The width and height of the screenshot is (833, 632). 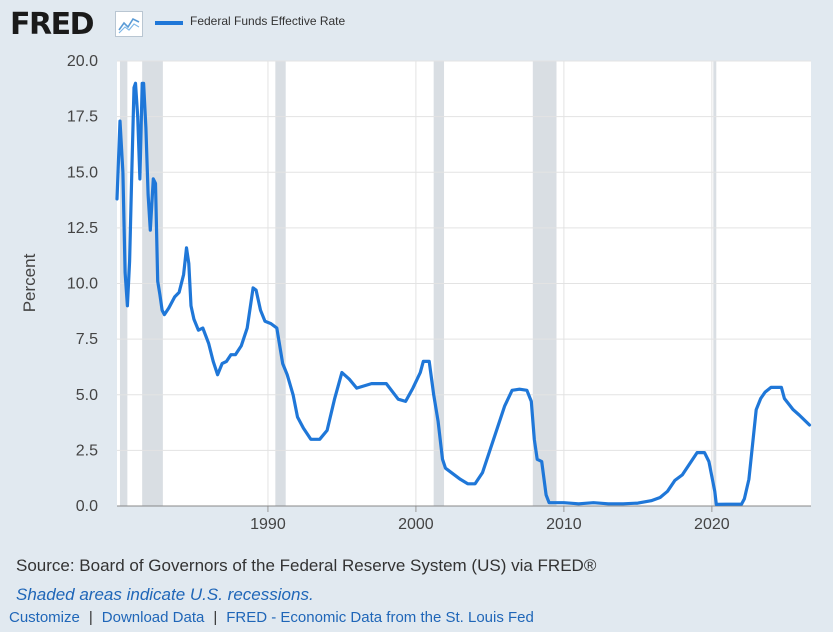 I want to click on y-tick-label: 7.5, so click(x=87, y=339).